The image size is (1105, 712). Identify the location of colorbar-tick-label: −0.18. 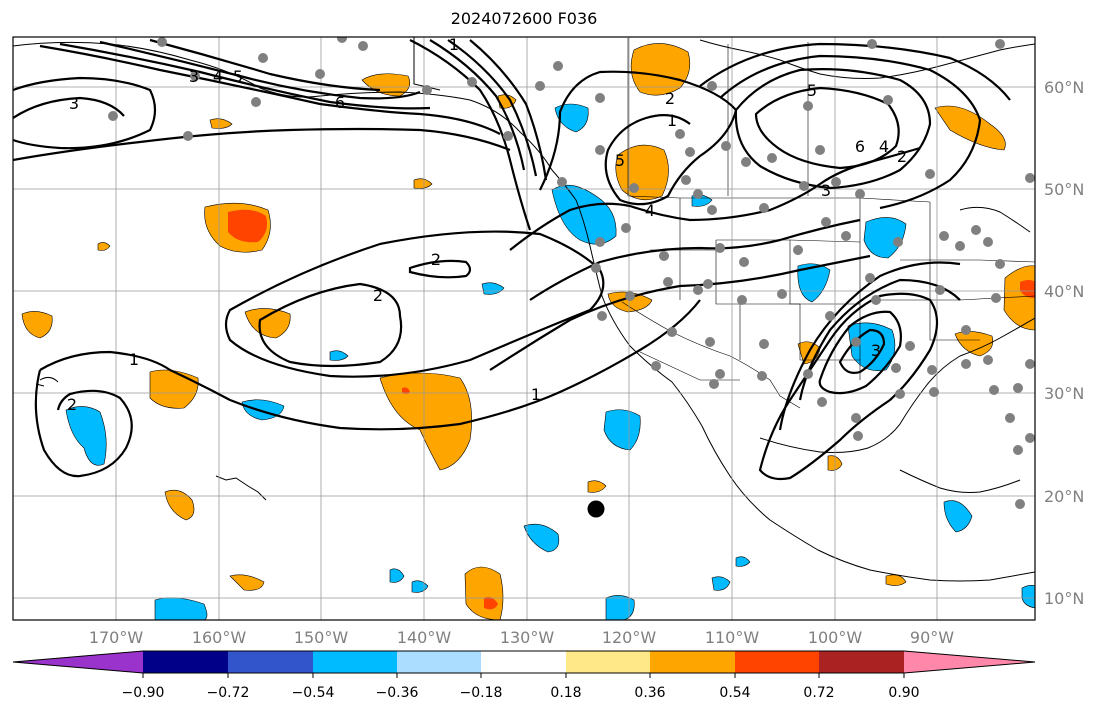
(481, 693).